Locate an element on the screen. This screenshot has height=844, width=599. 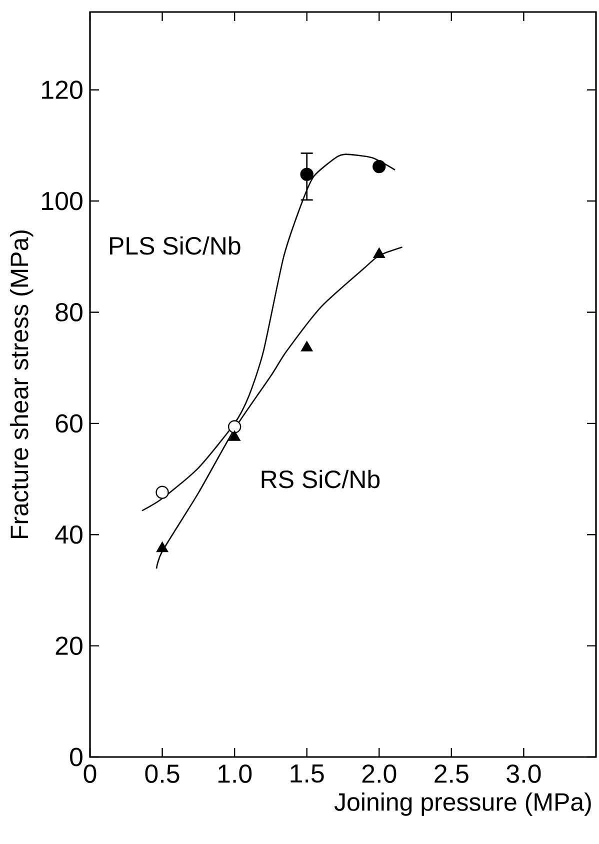
y-tick-label: 60 is located at coordinates (69, 423).